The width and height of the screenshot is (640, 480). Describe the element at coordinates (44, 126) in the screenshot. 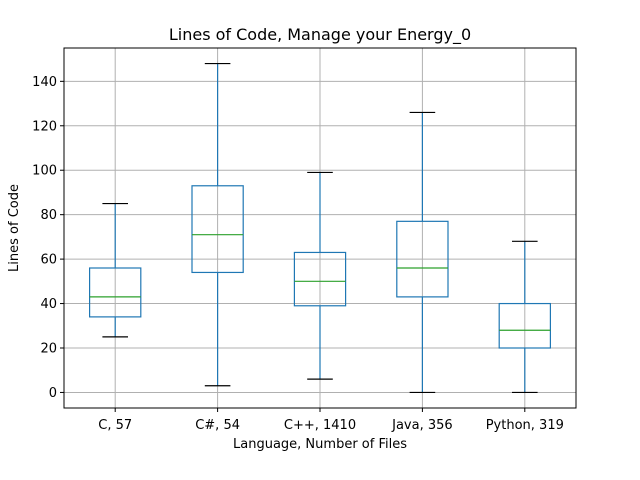

I see `y-tick-label: 120` at that location.